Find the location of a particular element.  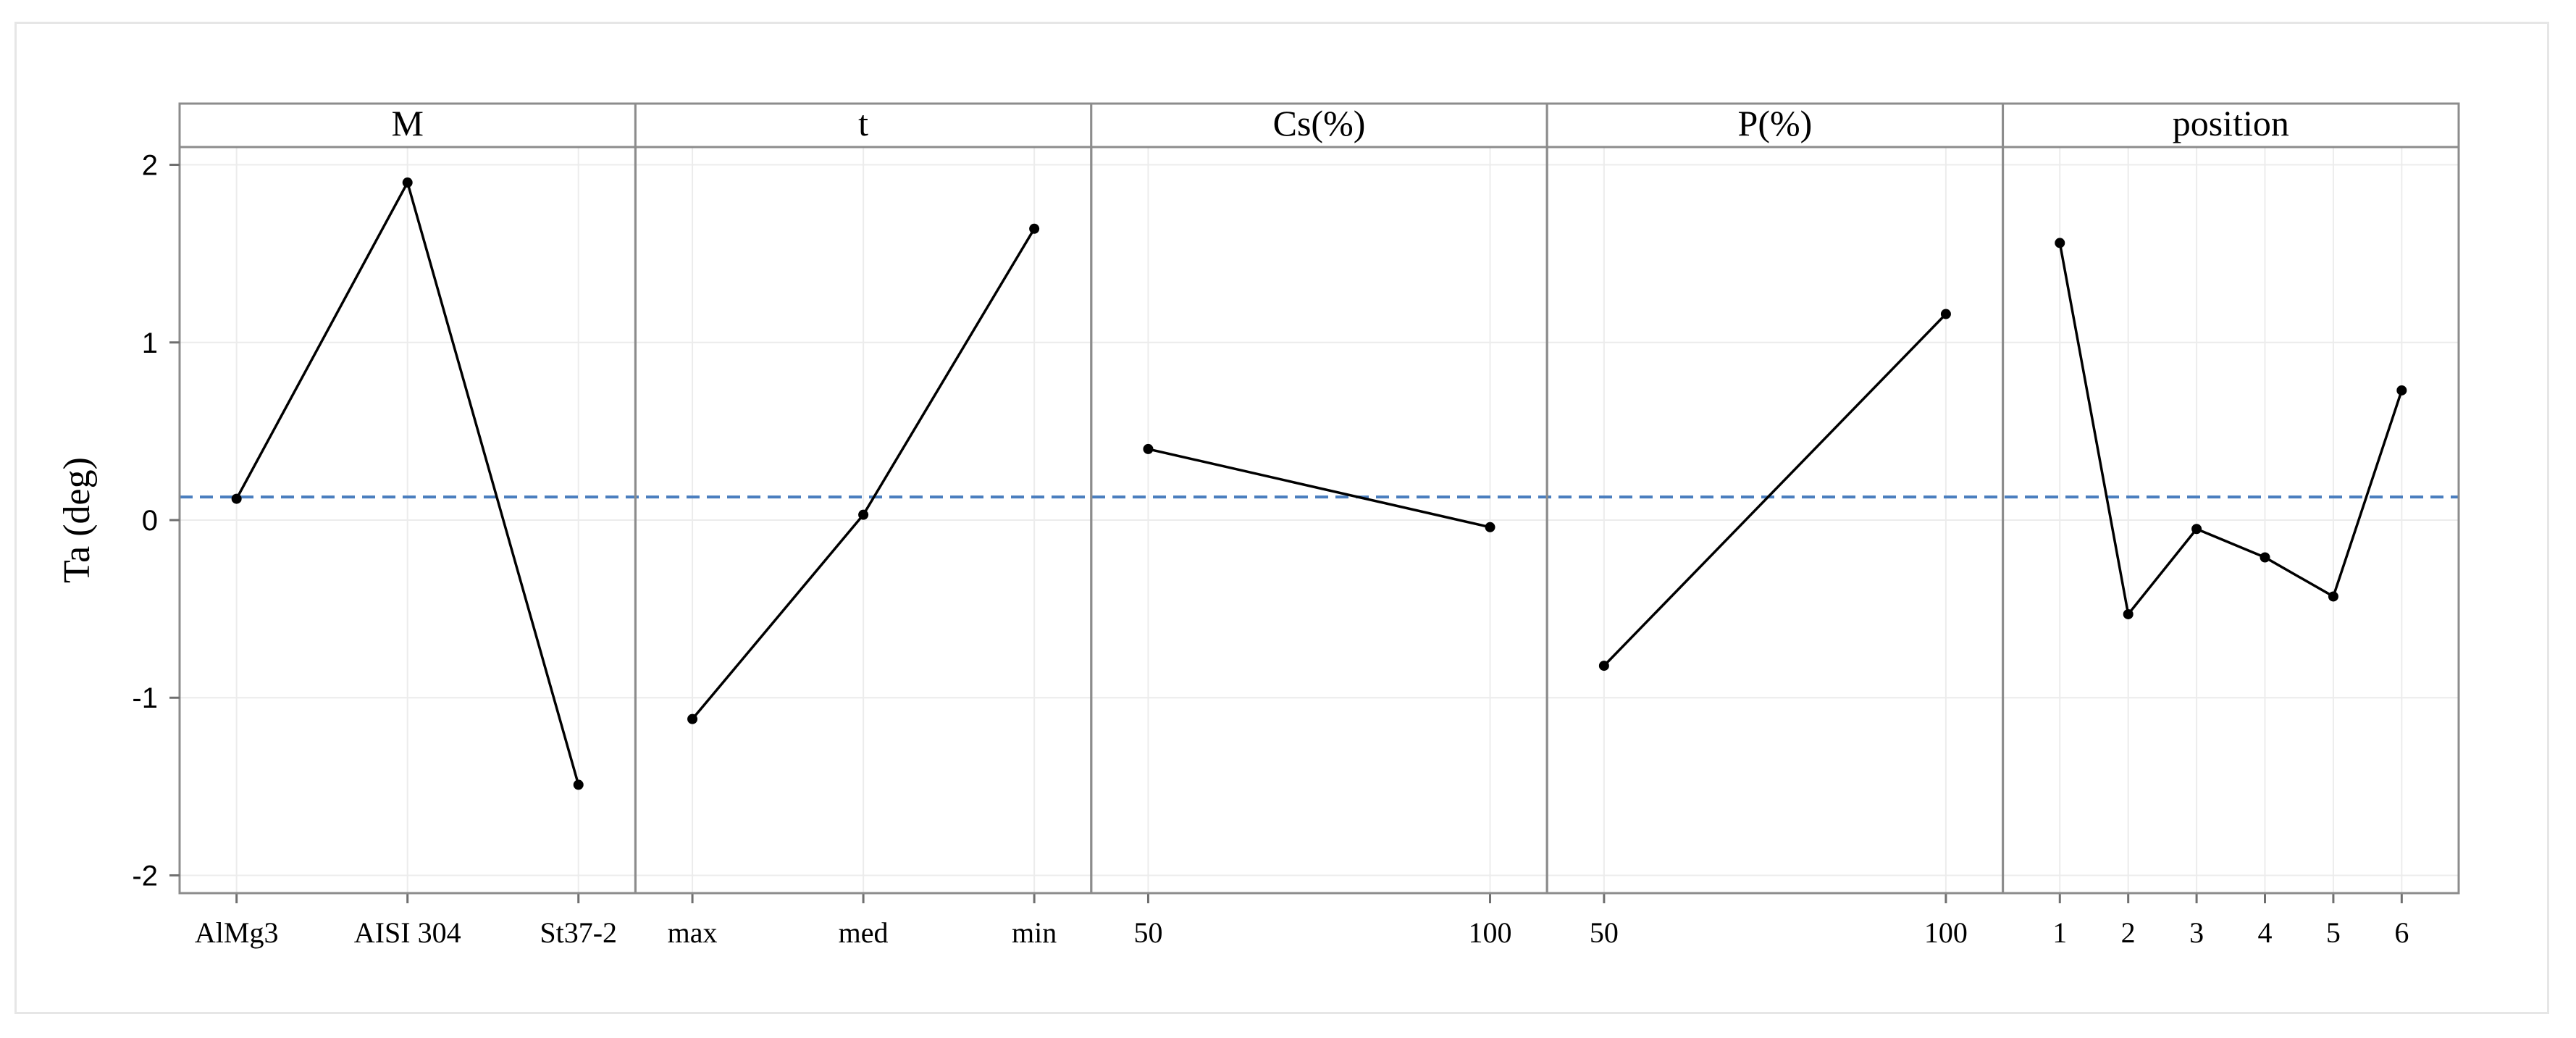

x-tick-label: AISI 304 is located at coordinates (407, 932).